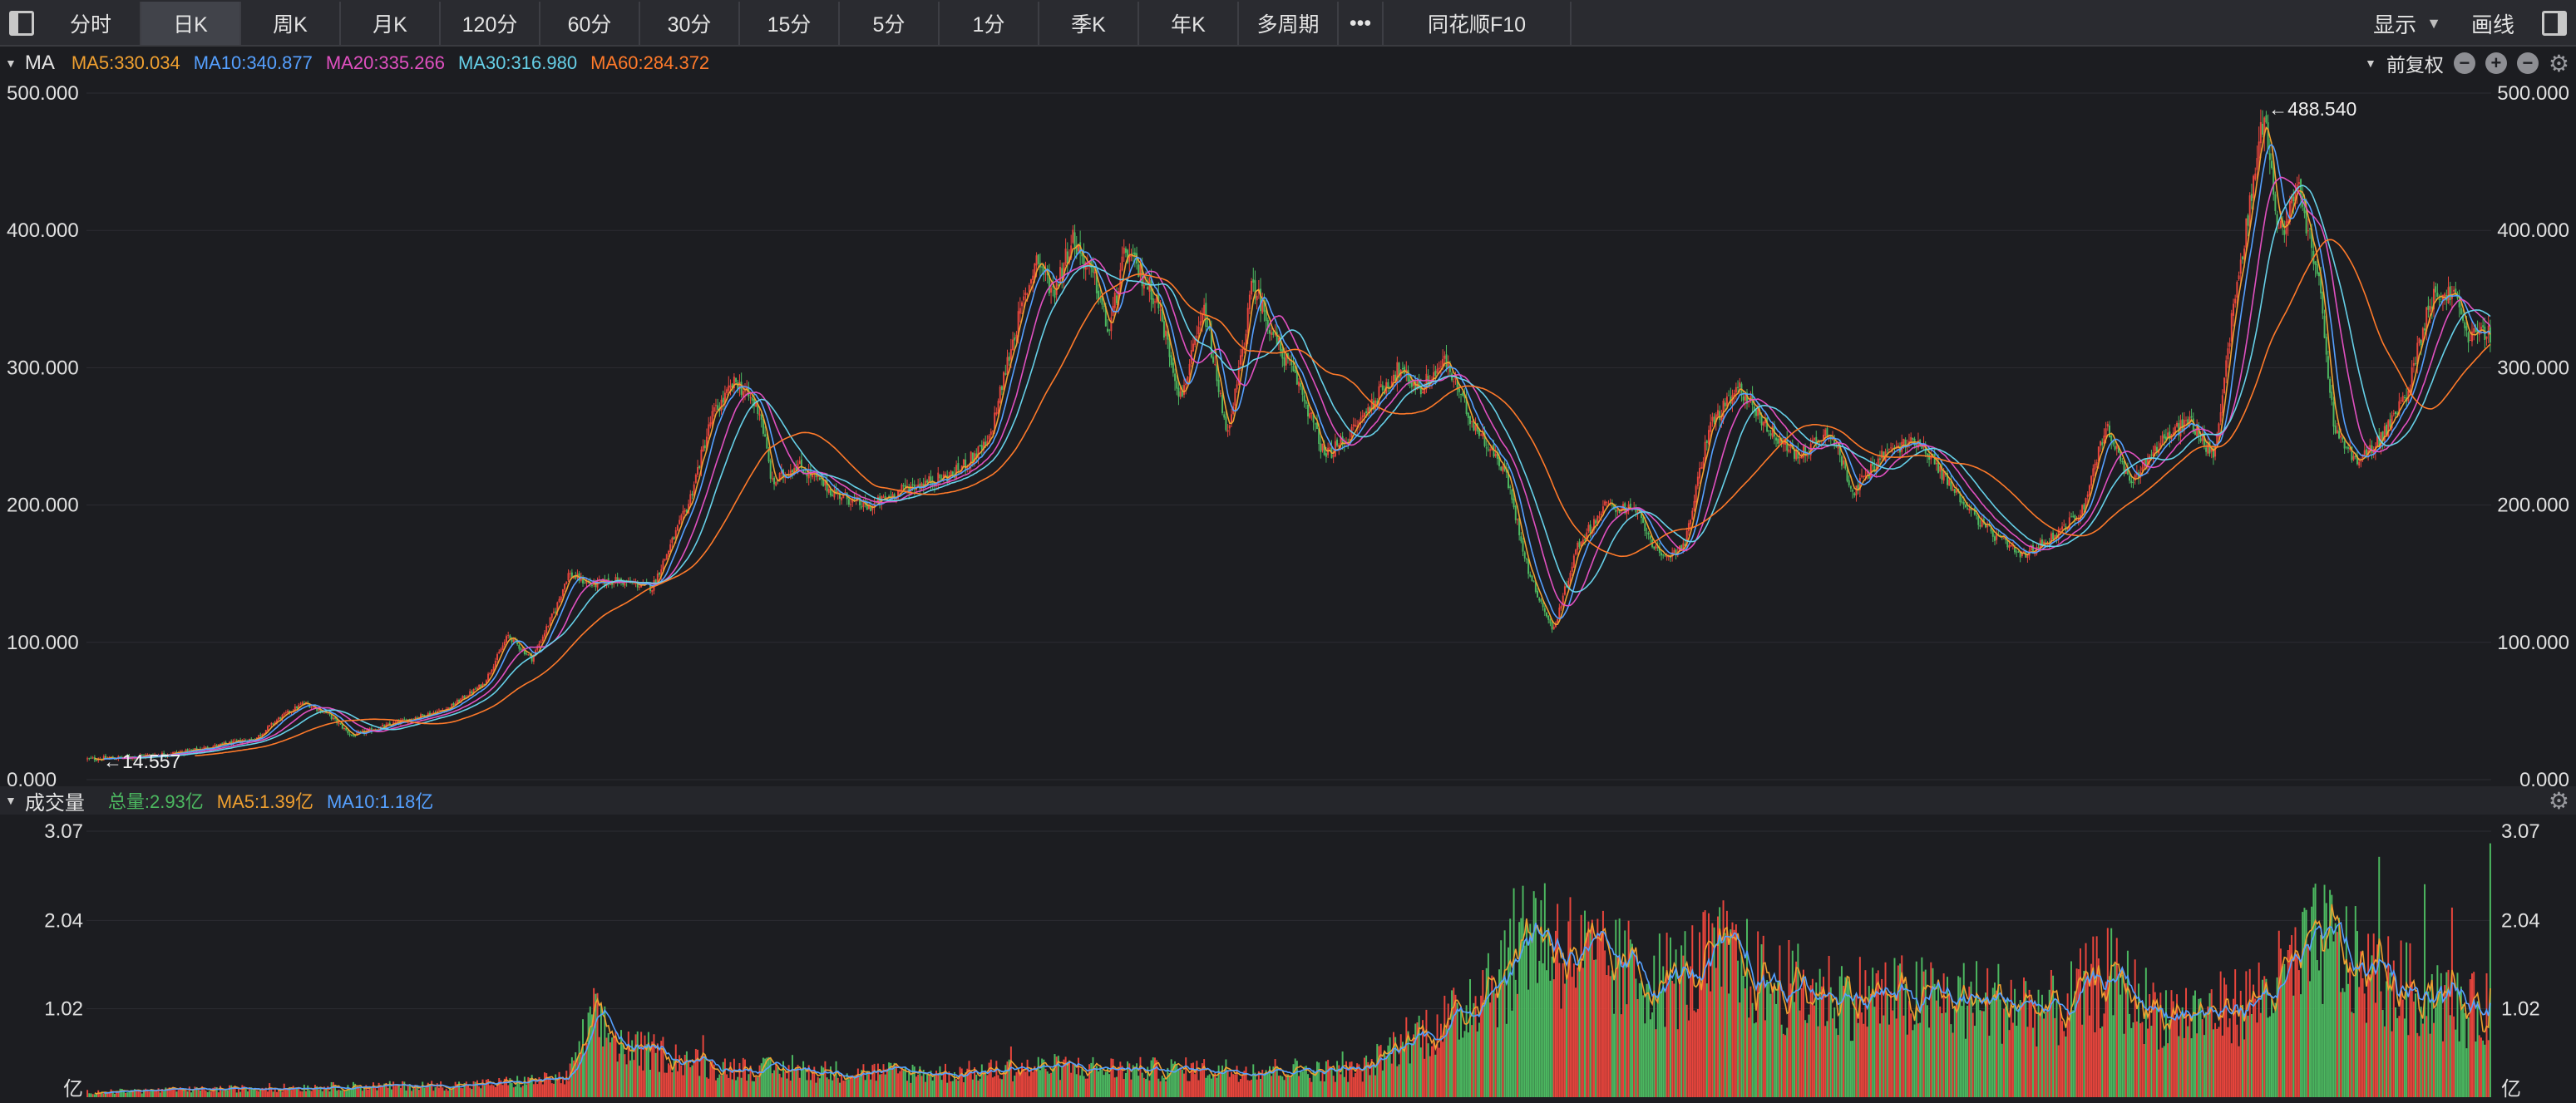 The height and width of the screenshot is (1103, 2576). Describe the element at coordinates (790, 24) in the screenshot. I see `tab-7: 15分` at that location.